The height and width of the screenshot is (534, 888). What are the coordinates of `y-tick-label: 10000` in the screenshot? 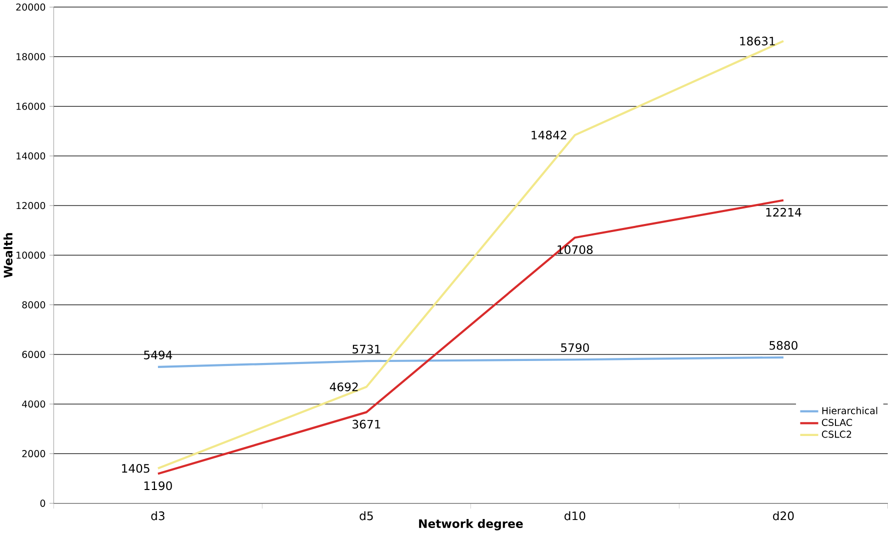 It's located at (31, 255).